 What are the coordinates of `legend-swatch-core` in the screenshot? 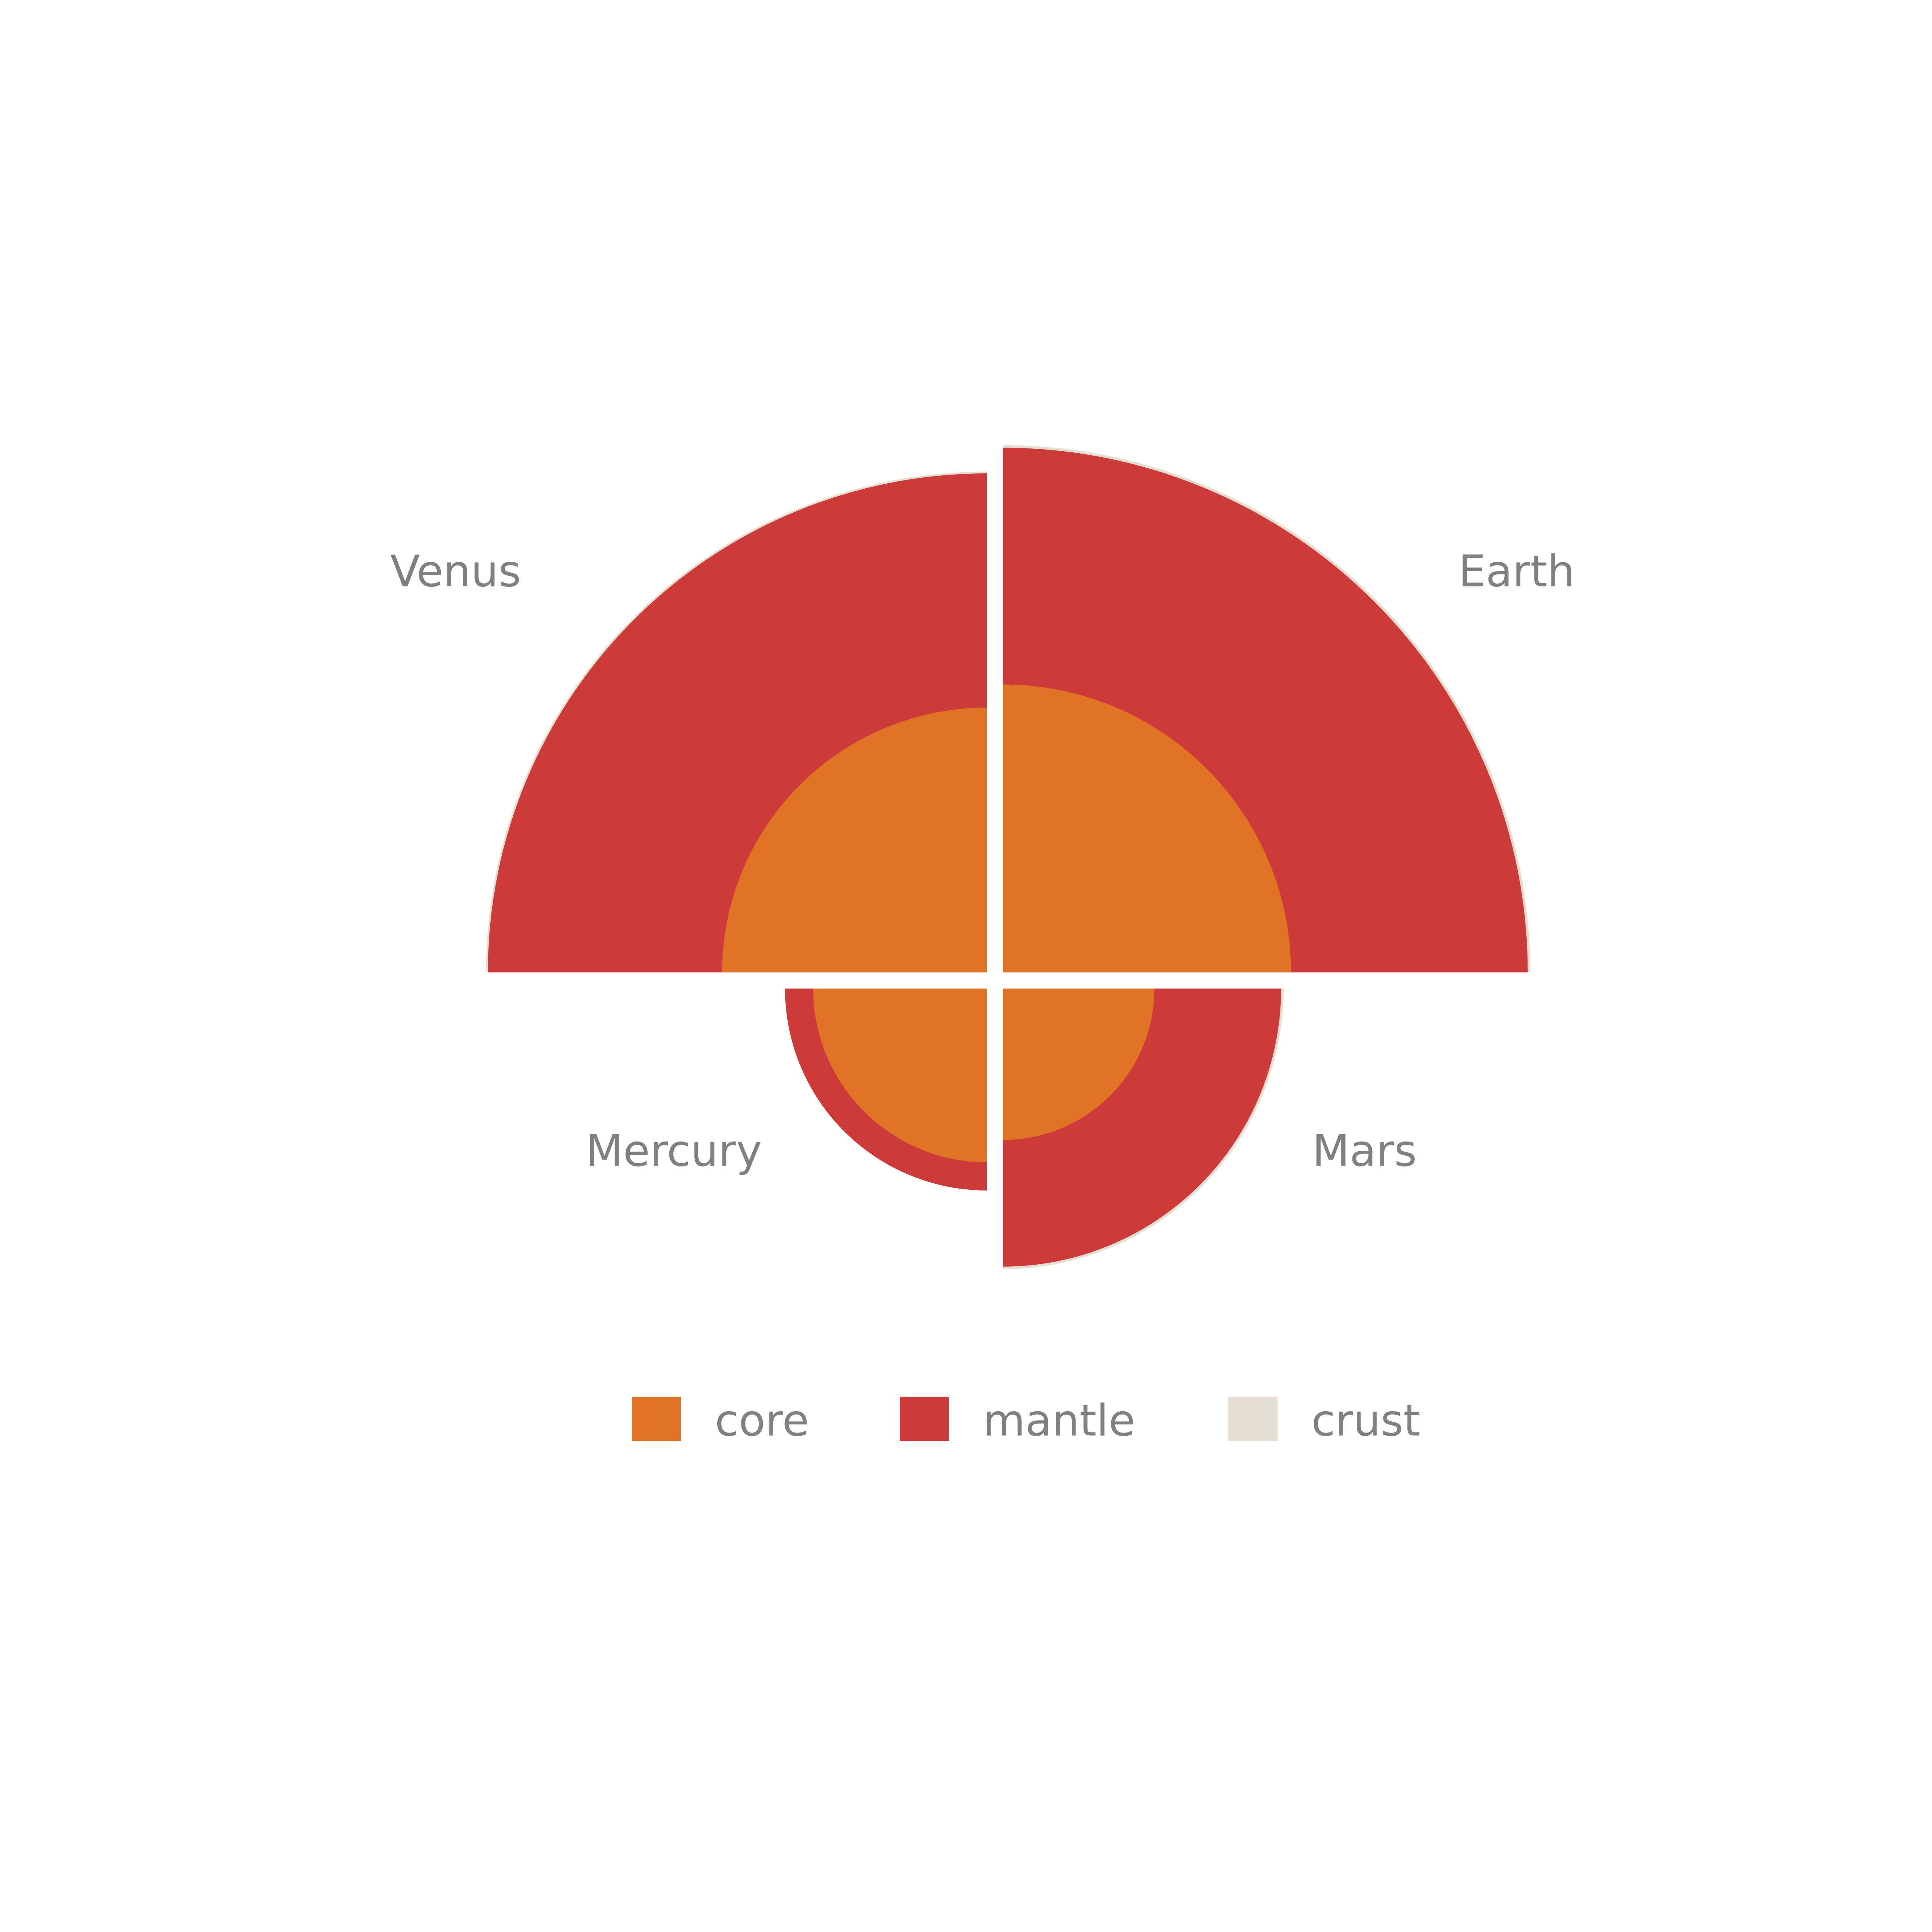 It's located at (656, 1419).